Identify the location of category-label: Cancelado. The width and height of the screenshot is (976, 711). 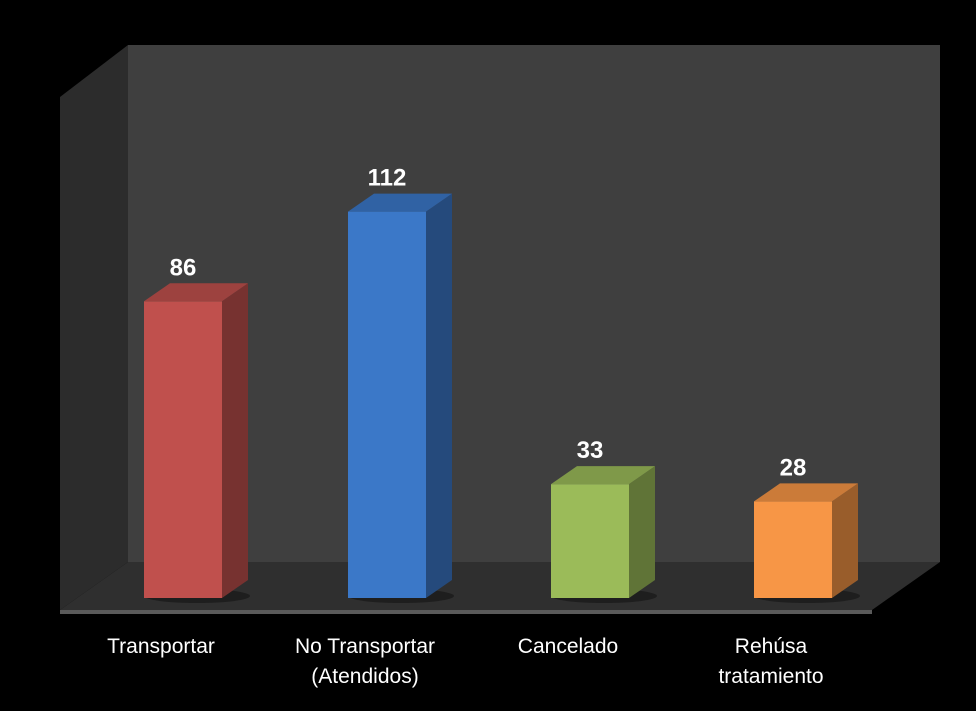
(568, 646).